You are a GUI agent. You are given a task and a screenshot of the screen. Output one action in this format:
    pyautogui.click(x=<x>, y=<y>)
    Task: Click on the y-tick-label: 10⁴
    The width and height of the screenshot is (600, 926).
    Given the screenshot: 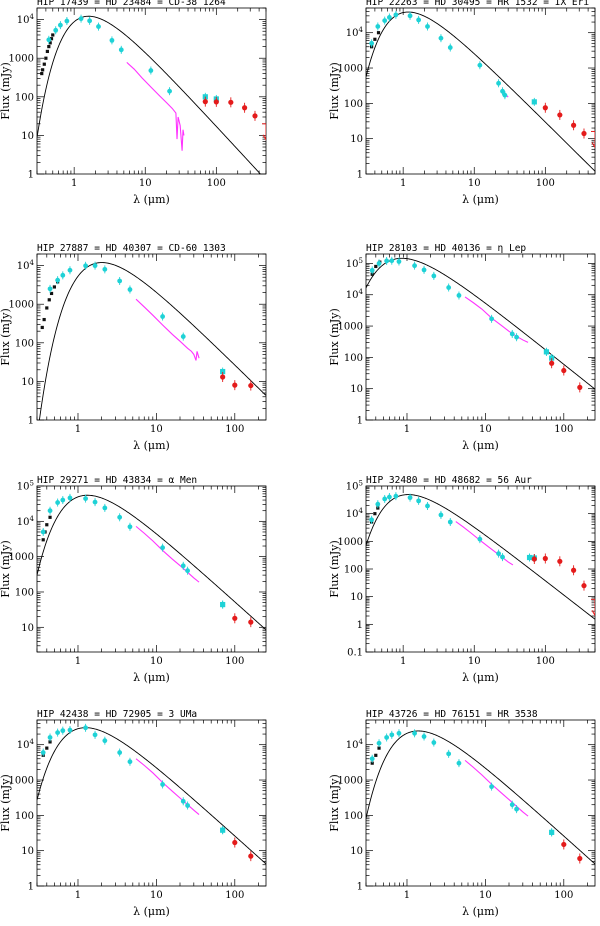 What is the action you would take?
    pyautogui.click(x=355, y=32)
    